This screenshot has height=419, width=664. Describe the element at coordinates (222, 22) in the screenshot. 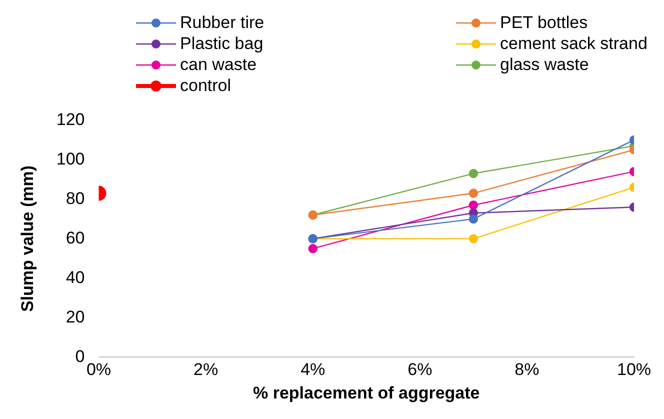

I see `legend-label: Rubber tire` at that location.